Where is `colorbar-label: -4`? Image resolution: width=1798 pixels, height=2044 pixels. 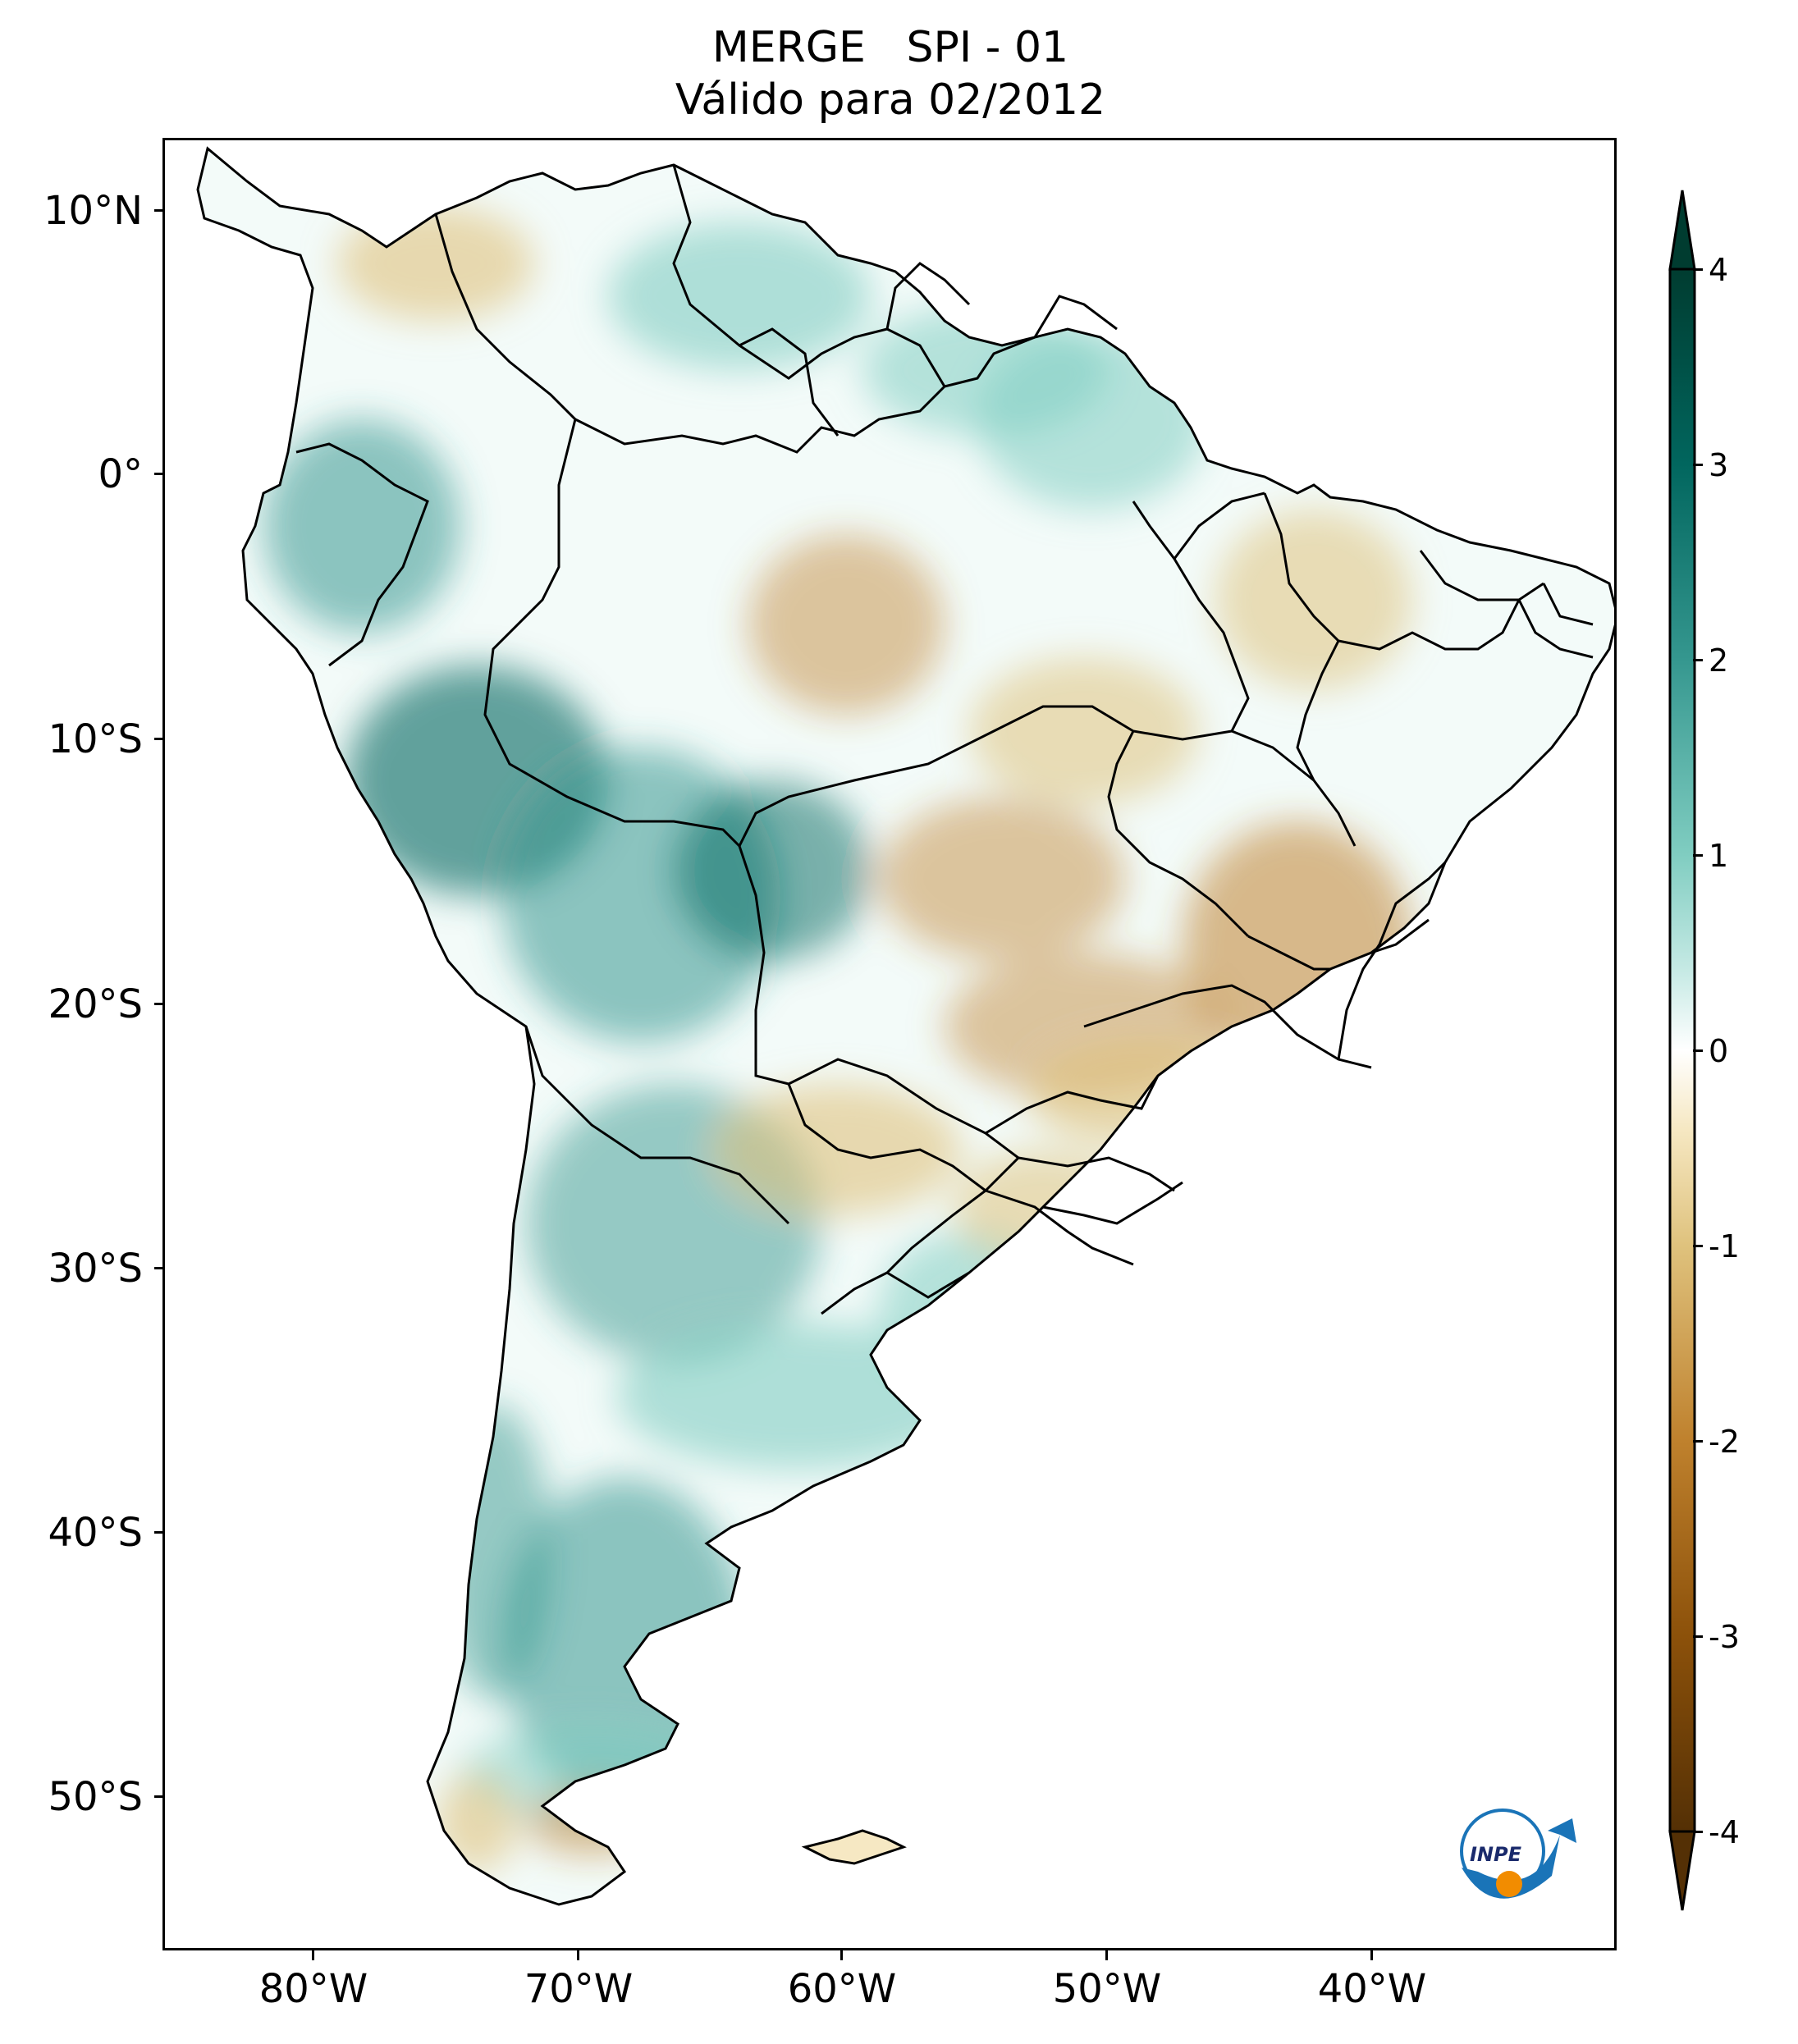
colorbar-label: -4 is located at coordinates (1724, 1832).